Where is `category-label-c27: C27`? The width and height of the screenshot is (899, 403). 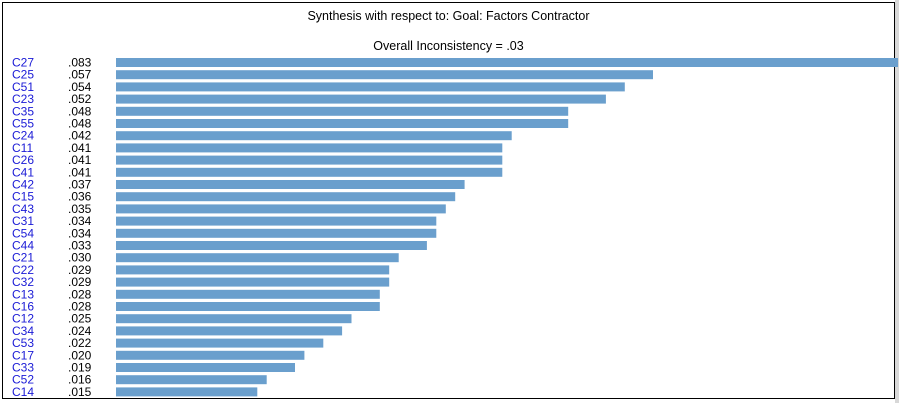
category-label-c27: C27 is located at coordinates (23, 63).